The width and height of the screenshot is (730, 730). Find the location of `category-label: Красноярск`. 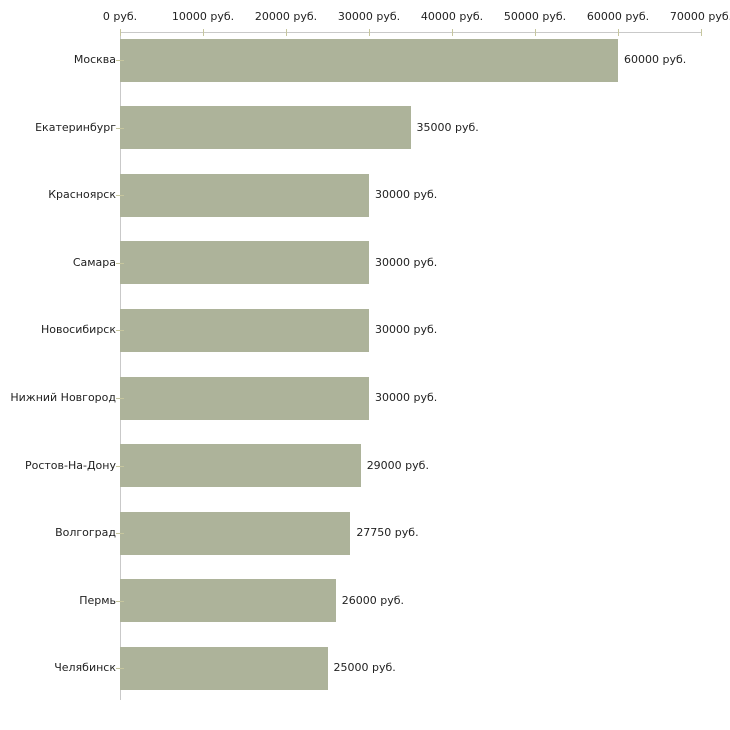

category-label: Красноярск is located at coordinates (82, 195).